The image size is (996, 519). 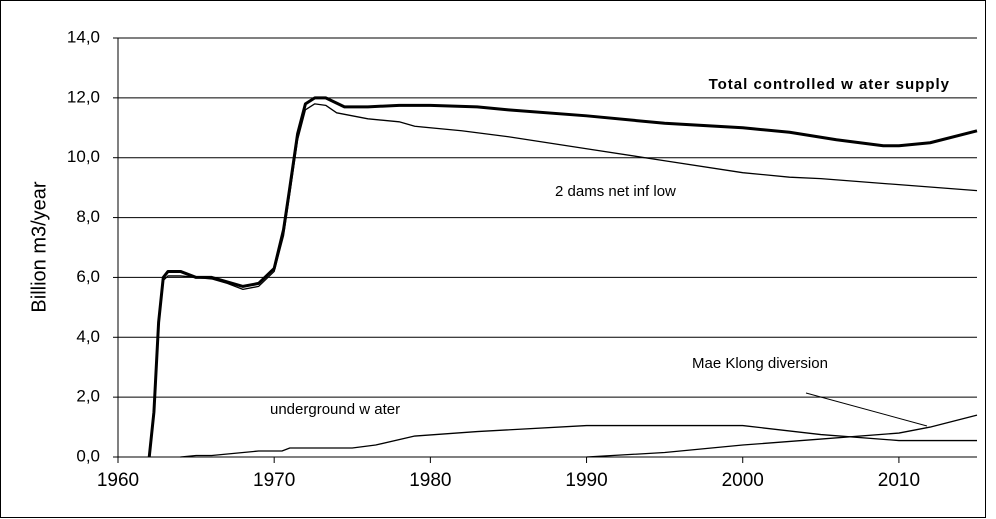 What do you see at coordinates (83, 96) in the screenshot?
I see `y-tick-label: 12,0` at bounding box center [83, 96].